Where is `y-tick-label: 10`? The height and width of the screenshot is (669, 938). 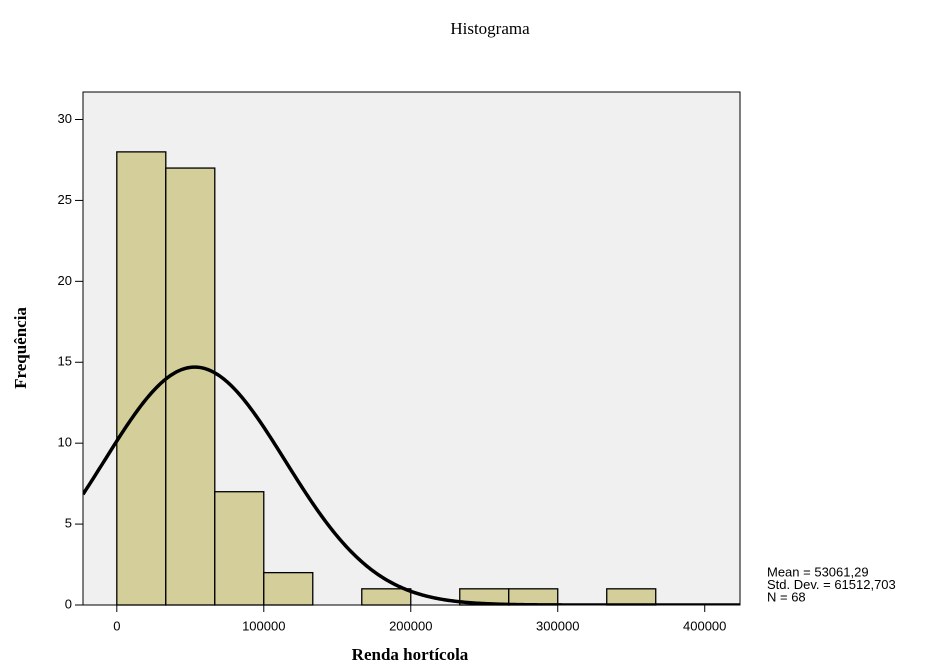
y-tick-label: 10 is located at coordinates (65, 442).